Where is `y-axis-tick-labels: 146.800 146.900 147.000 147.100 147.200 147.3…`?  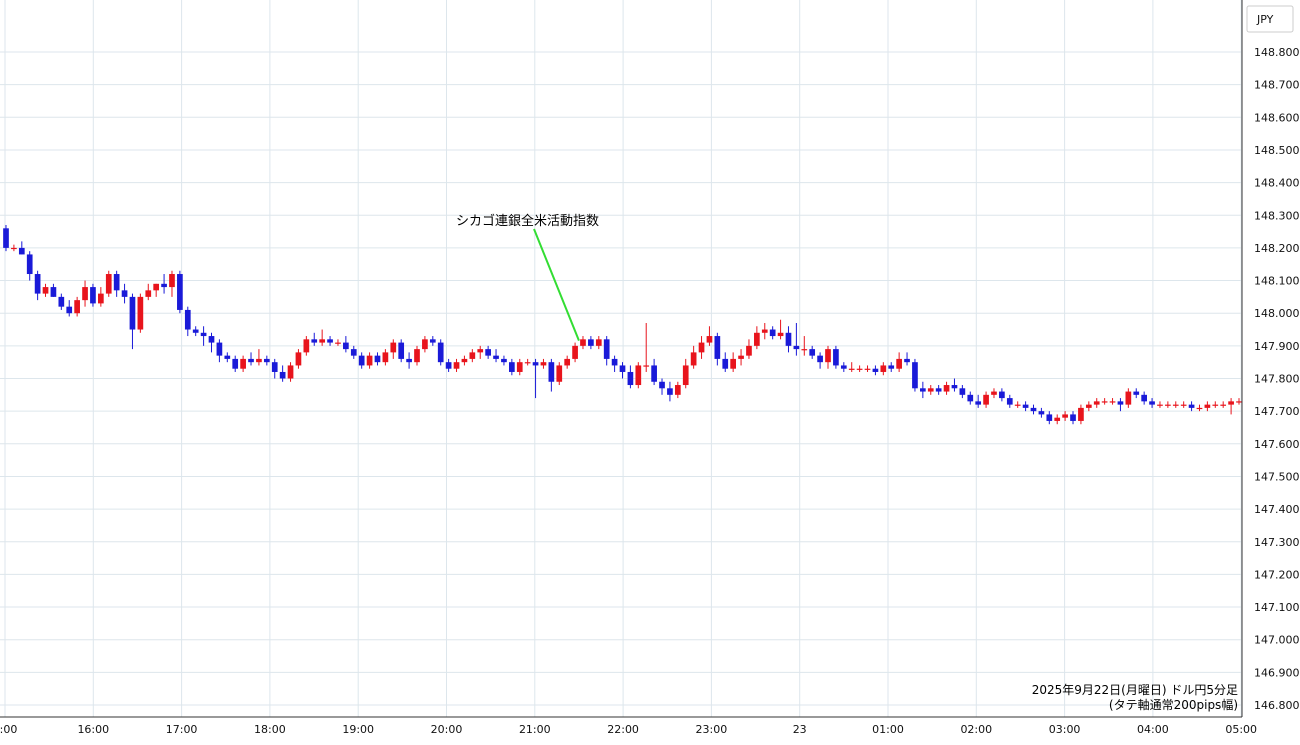 y-axis-tick-labels: 146.800 146.900 147.000 147.100 147.200 147.3… is located at coordinates (1277, 379).